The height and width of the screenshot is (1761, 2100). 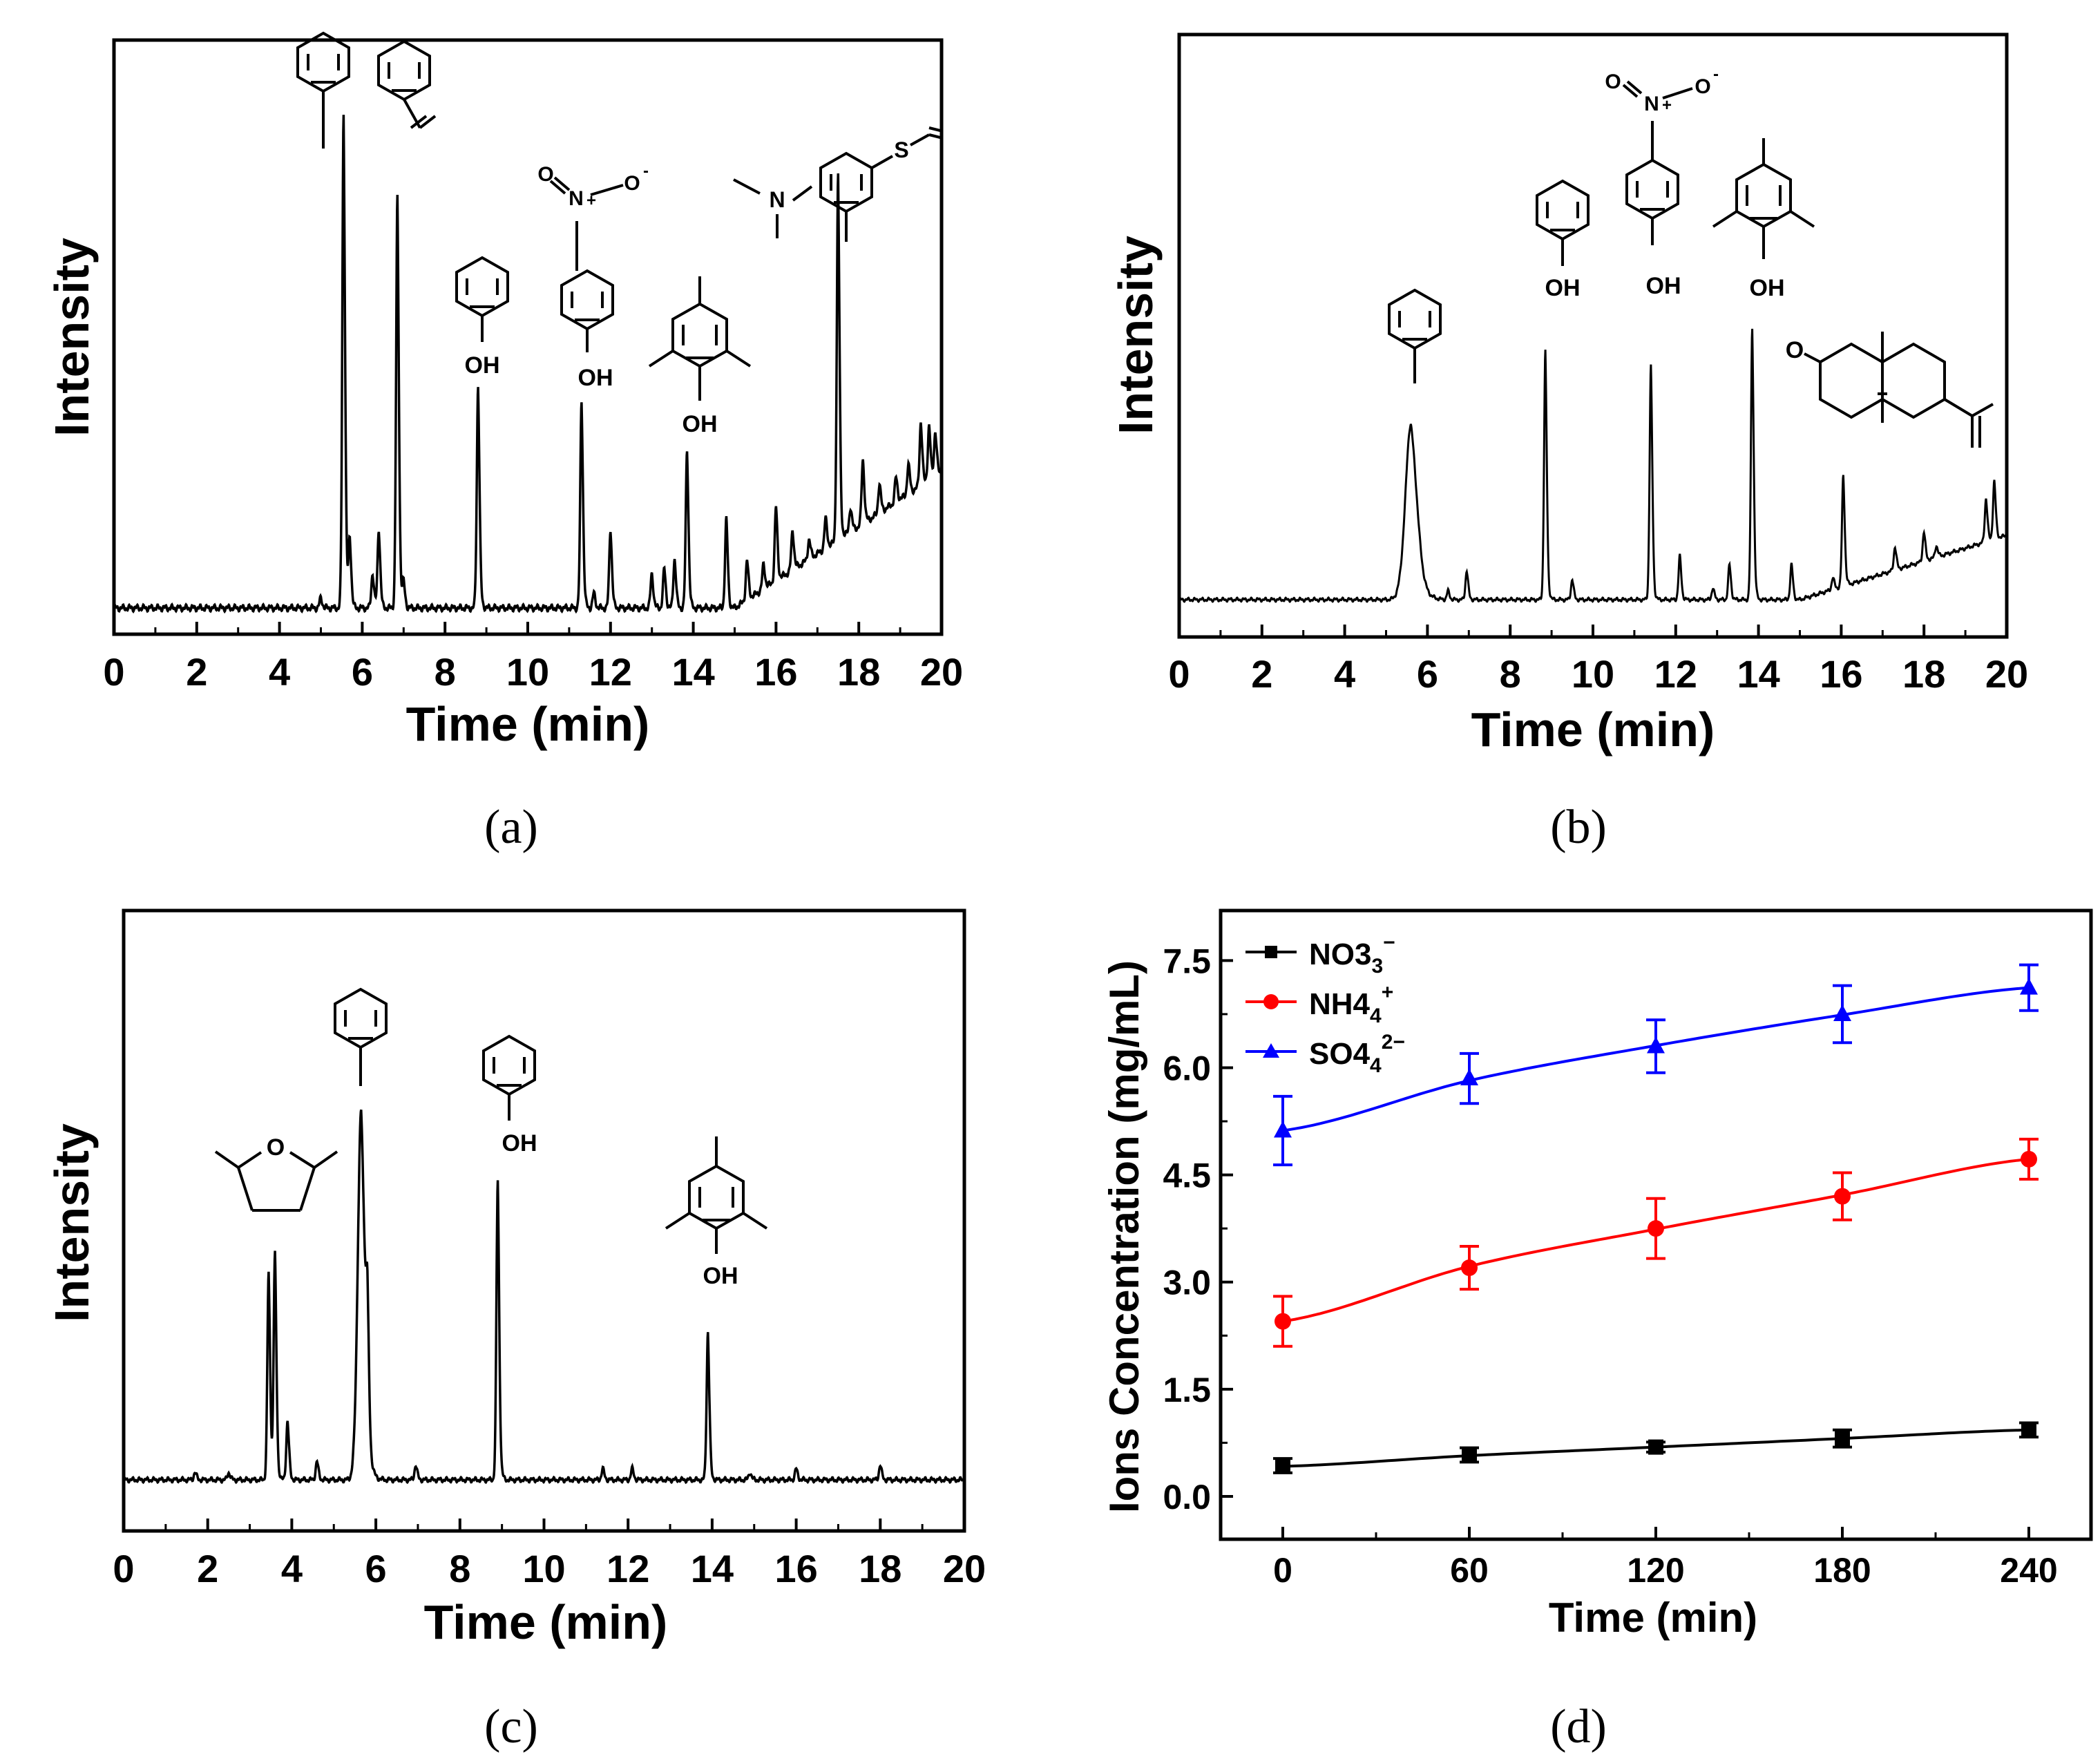 What do you see at coordinates (1578, 827) in the screenshot?
I see `panel-caption: (b)` at bounding box center [1578, 827].